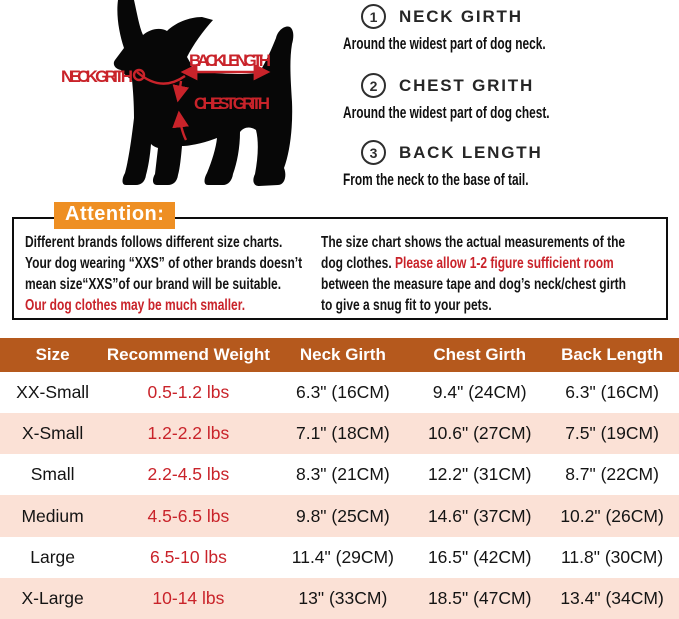 The height and width of the screenshot is (619, 679). I want to click on cell-back-length: 6.3" (16CM), so click(612, 392).